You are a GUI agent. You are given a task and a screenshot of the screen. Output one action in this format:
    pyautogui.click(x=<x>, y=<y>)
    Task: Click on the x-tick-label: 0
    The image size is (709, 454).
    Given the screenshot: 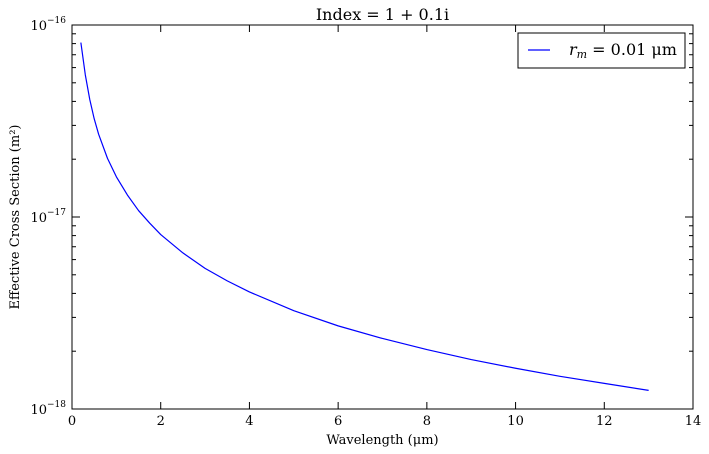 What is the action you would take?
    pyautogui.click(x=72, y=421)
    